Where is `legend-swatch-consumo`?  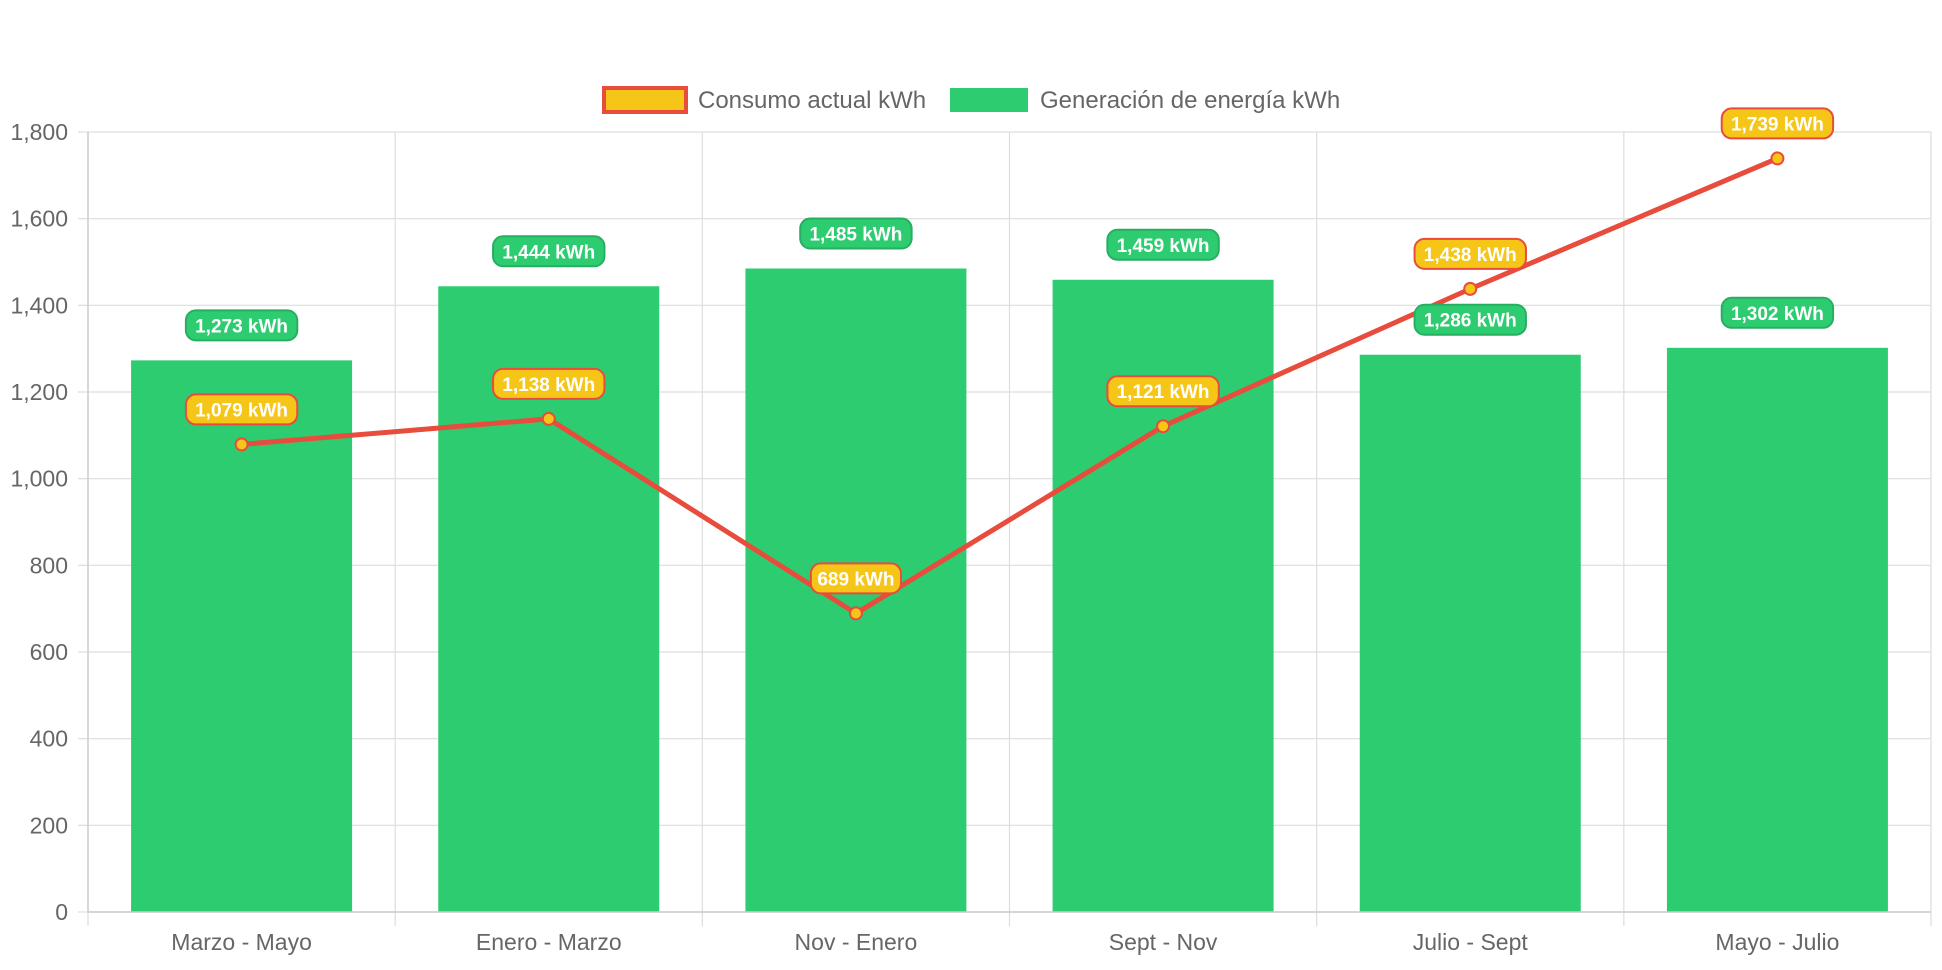
legend-swatch-consumo is located at coordinates (645, 100).